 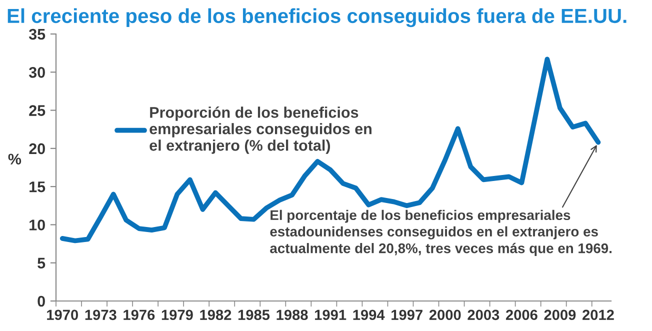 What do you see at coordinates (37, 34) in the screenshot?
I see `y-tick-label: 35` at bounding box center [37, 34].